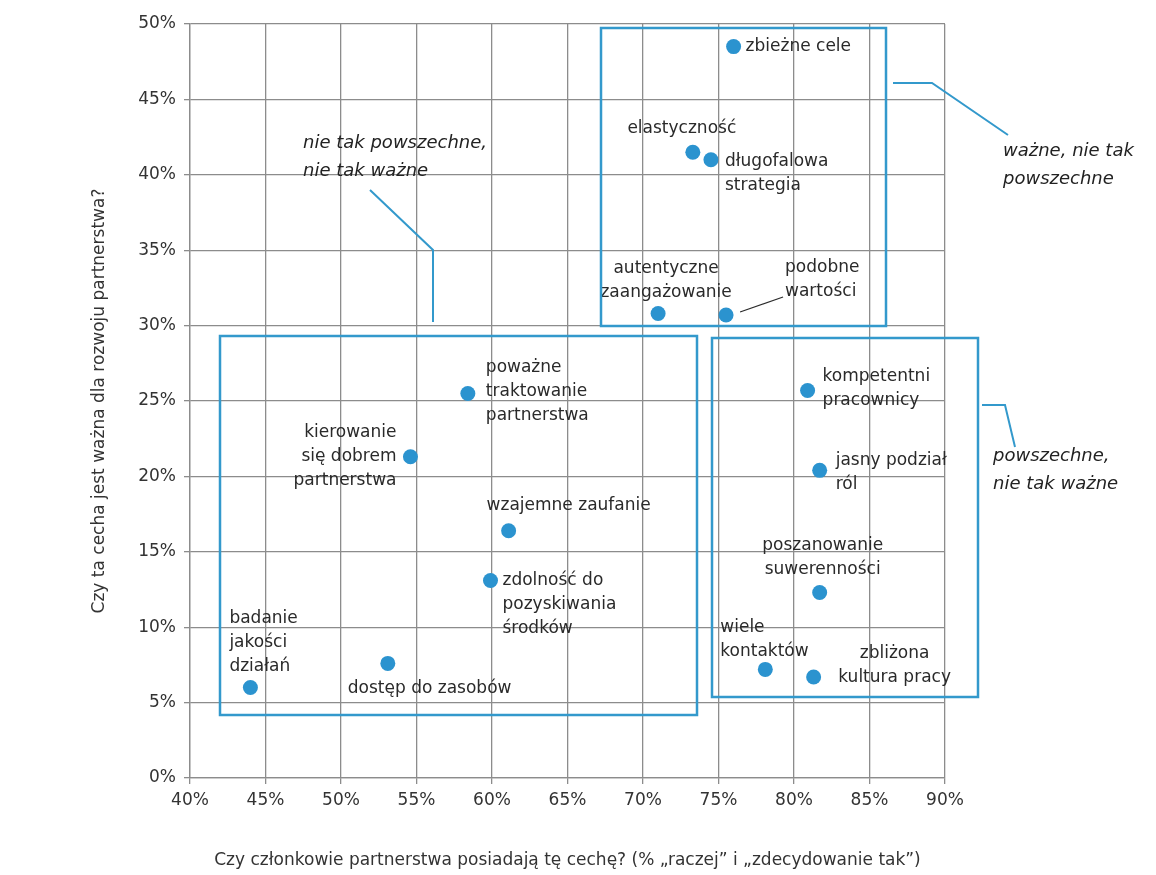  Describe the element at coordinates (97, 401) in the screenshot. I see `y-axis-title: Czy ta cecha jest ważna dla rozwoju partnerstwa?` at that location.